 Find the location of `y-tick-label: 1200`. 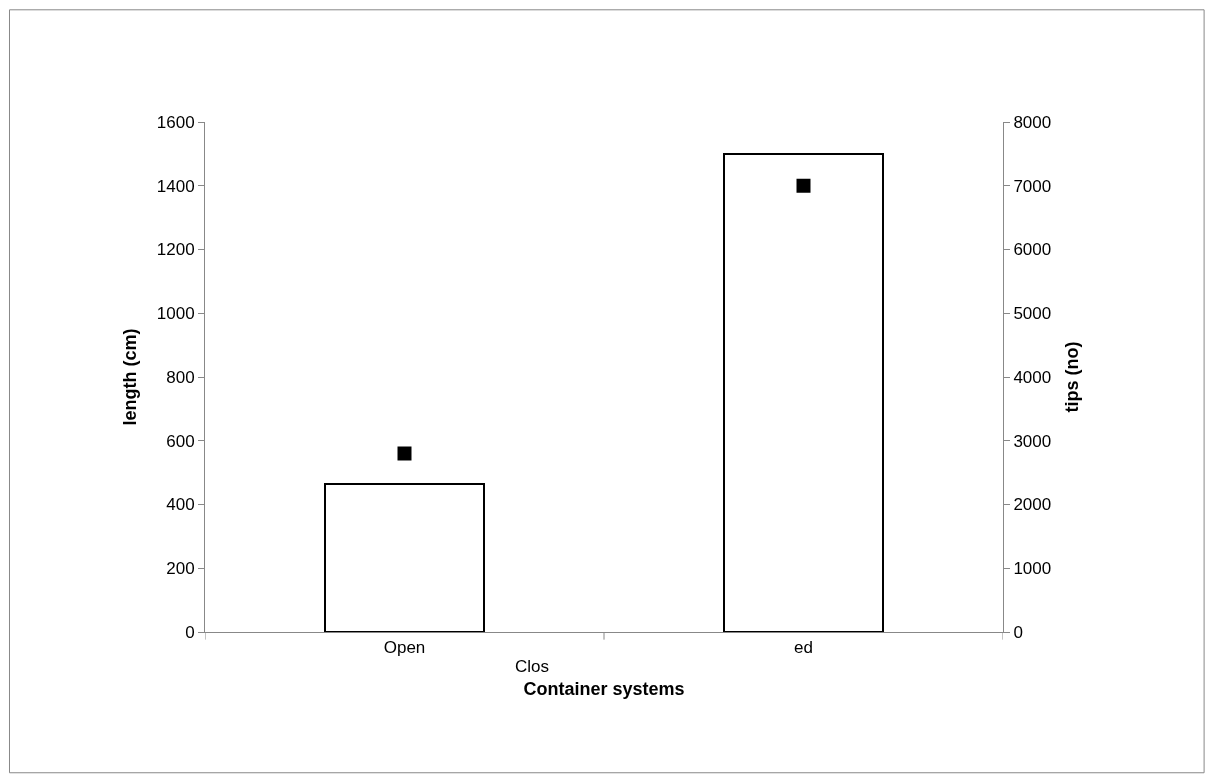

y-tick-label: 1200 is located at coordinates (175, 250).